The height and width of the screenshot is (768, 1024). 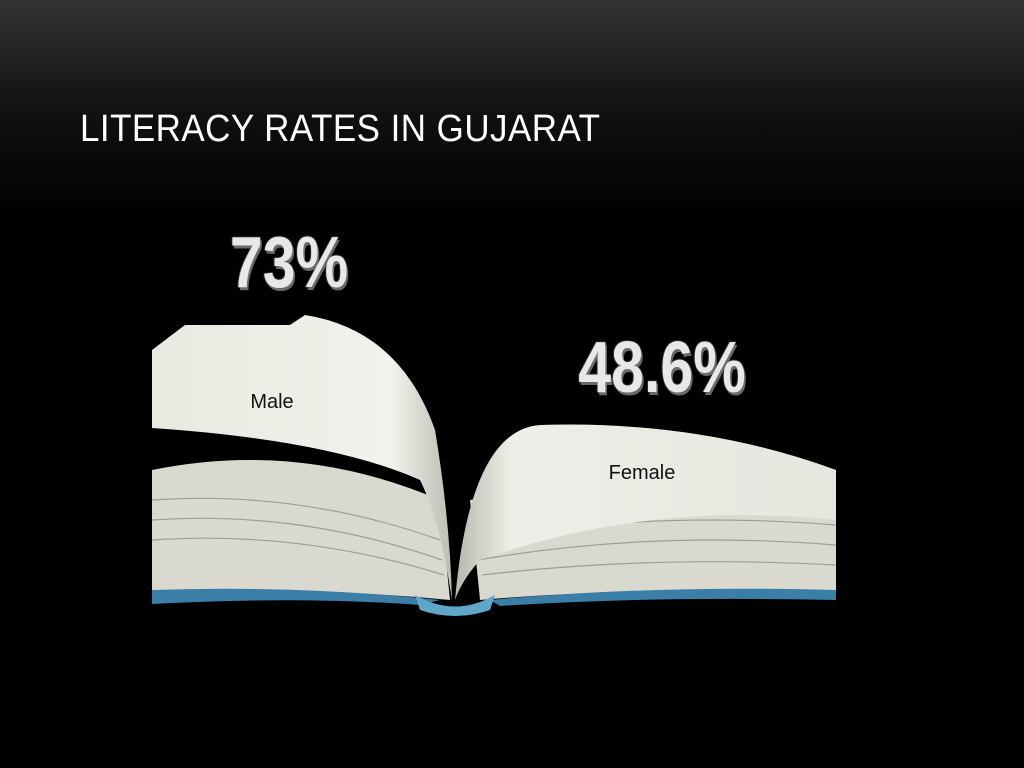 What do you see at coordinates (663, 597) in the screenshot?
I see `right-cover` at bounding box center [663, 597].